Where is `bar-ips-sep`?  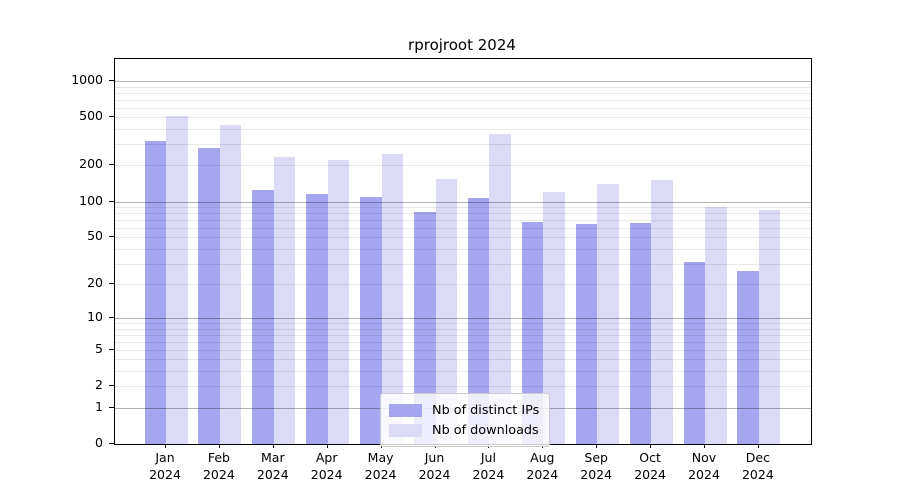
bar-ips-sep is located at coordinates (586, 333).